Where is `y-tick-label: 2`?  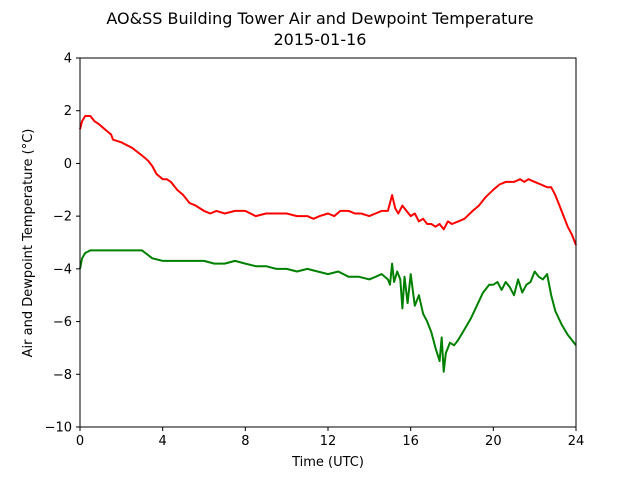 y-tick-label: 2 is located at coordinates (68, 111).